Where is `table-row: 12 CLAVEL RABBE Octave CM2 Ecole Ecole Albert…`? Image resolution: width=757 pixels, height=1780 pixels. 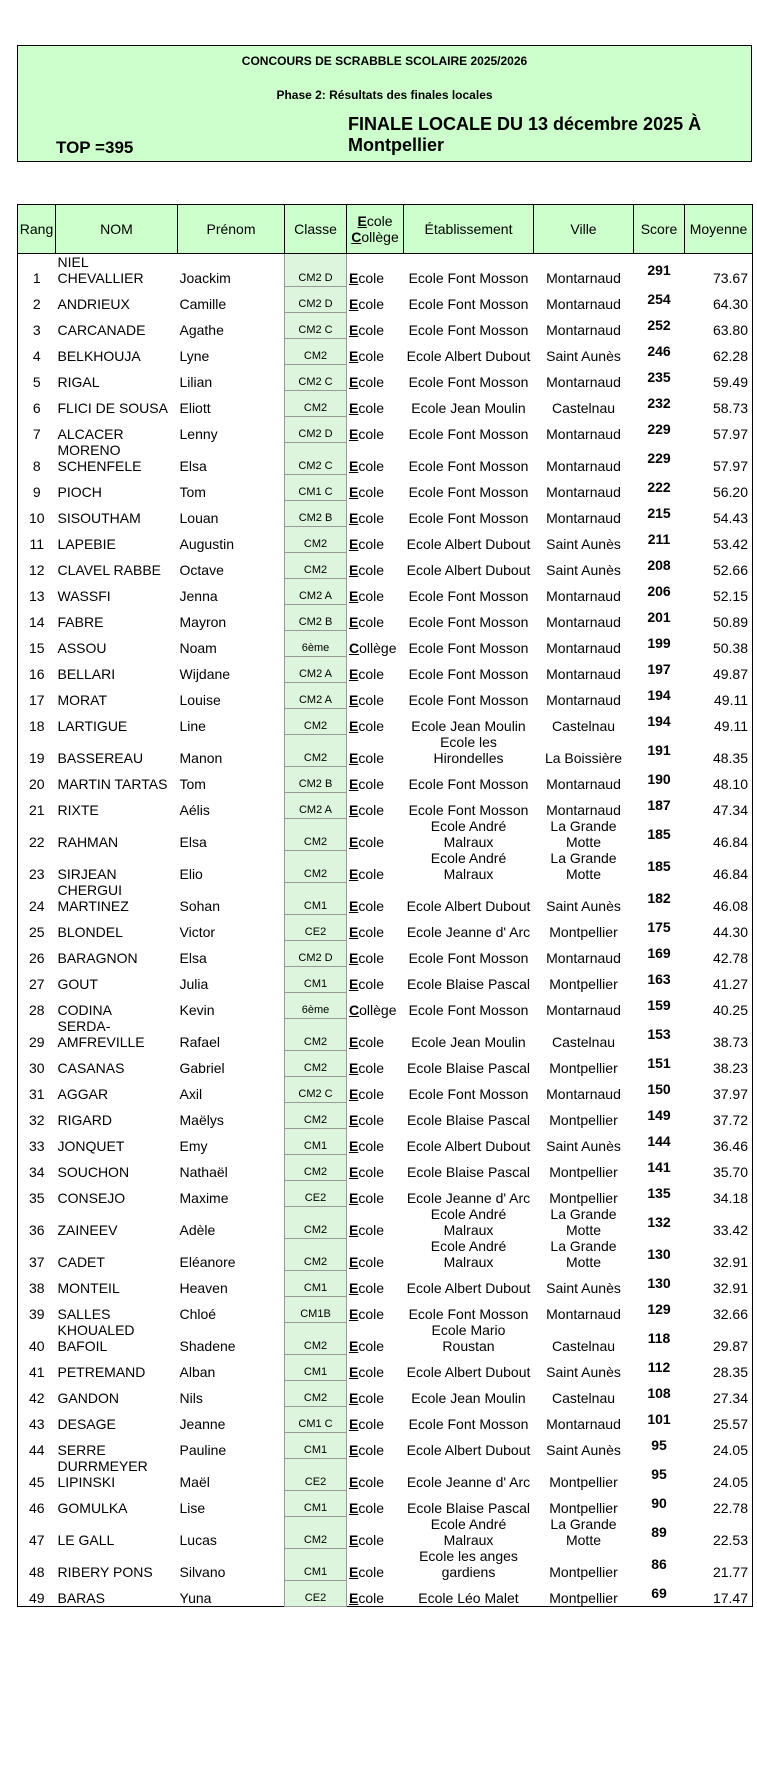 table-row: 12 CLAVEL RABBE Octave CM2 Ecole Ecole Albert… is located at coordinates (385, 565).